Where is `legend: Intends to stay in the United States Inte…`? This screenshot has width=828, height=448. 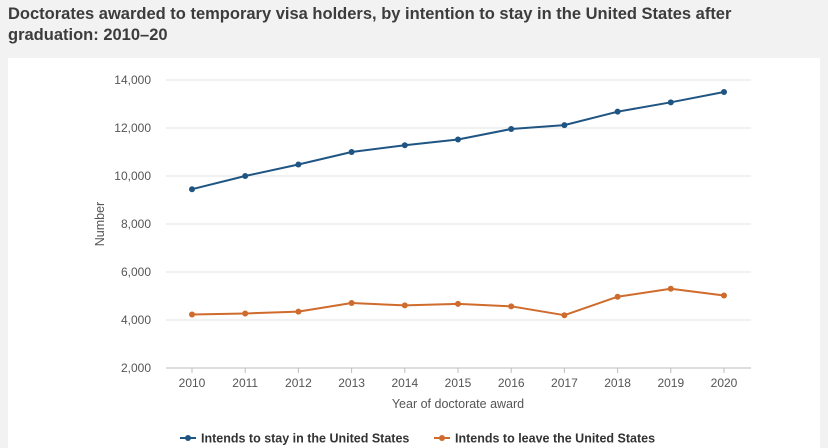 legend: Intends to stay in the United States Inte… is located at coordinates (417, 439).